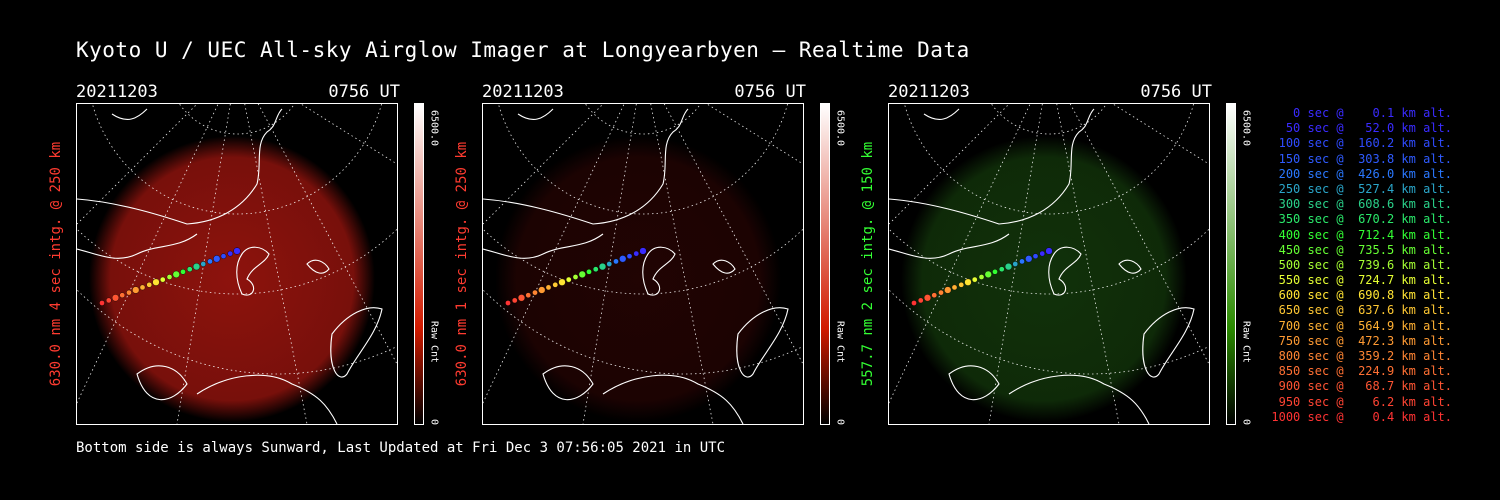 Image resolution: width=1500 pixels, height=500 pixels. What do you see at coordinates (1361, 249) in the screenshot?
I see `legend-row: 450 sec @ 735.5 km alt.` at bounding box center [1361, 249].